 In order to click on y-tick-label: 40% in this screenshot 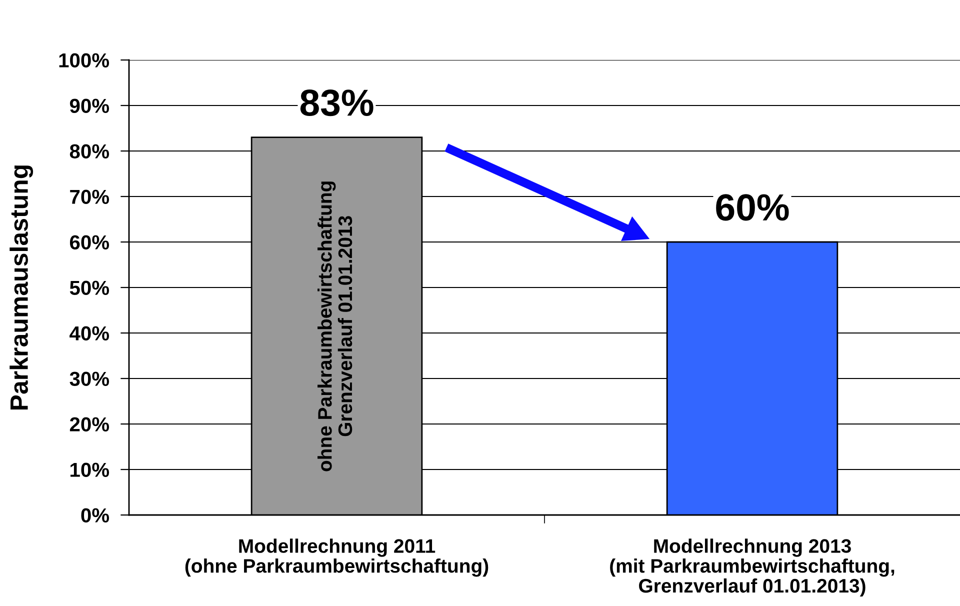, I will do `click(90, 333)`.